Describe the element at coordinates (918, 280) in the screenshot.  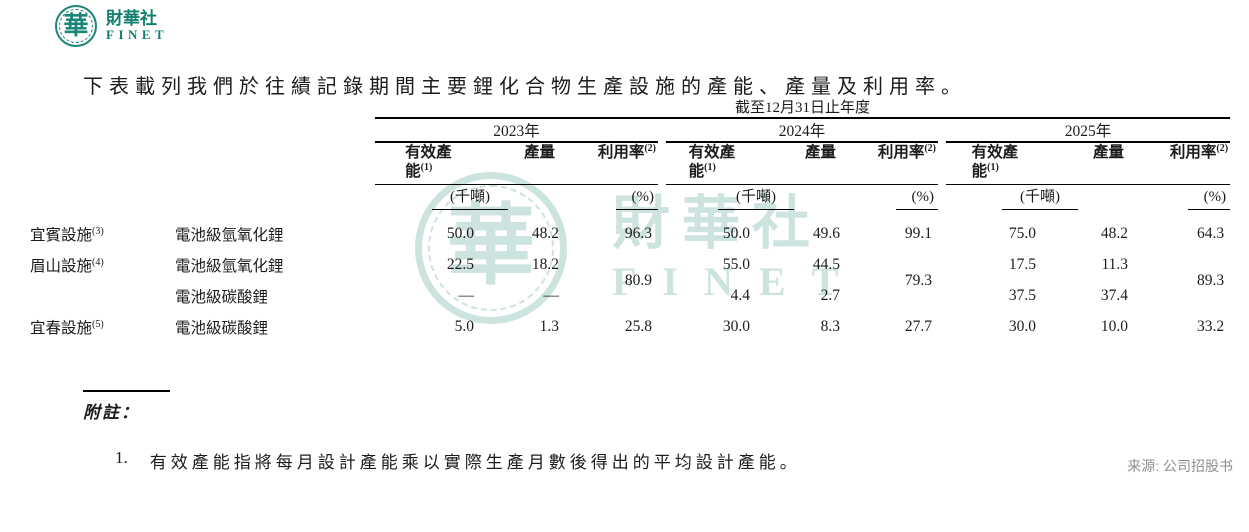
I see `utilization-value-merged: 79.3` at that location.